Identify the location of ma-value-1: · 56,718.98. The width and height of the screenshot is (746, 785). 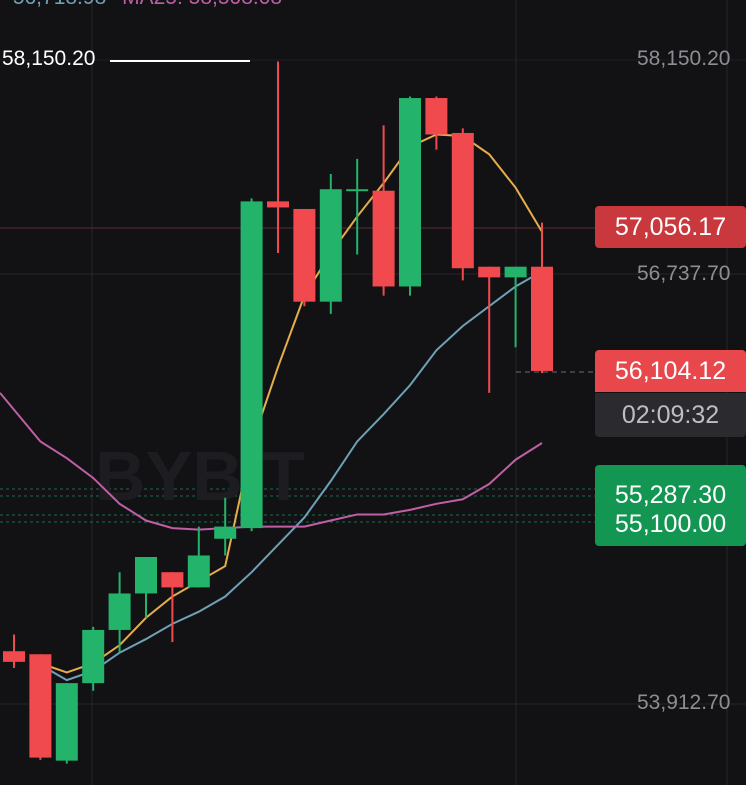
(53, 4).